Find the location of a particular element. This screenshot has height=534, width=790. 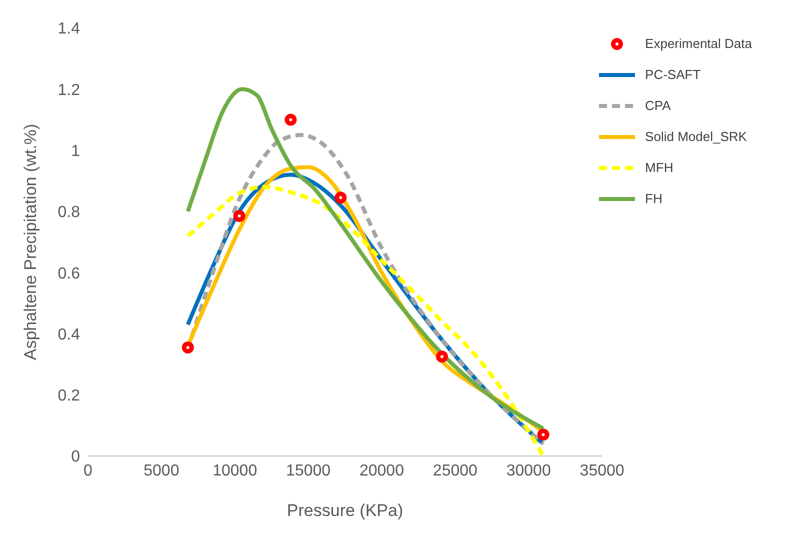

y-tick-label: 0.8 is located at coordinates (69, 213).